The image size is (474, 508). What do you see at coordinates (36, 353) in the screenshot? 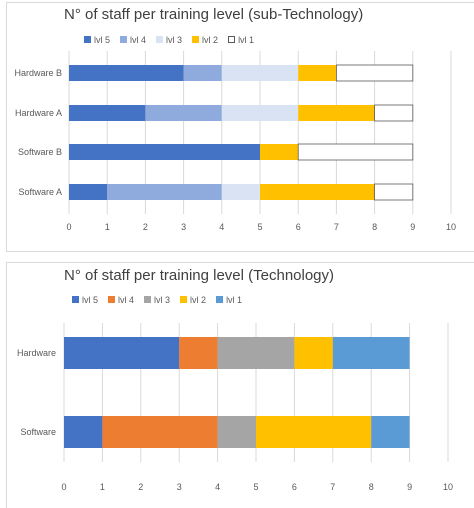
I see `category-label-hardware: Hardware` at bounding box center [36, 353].